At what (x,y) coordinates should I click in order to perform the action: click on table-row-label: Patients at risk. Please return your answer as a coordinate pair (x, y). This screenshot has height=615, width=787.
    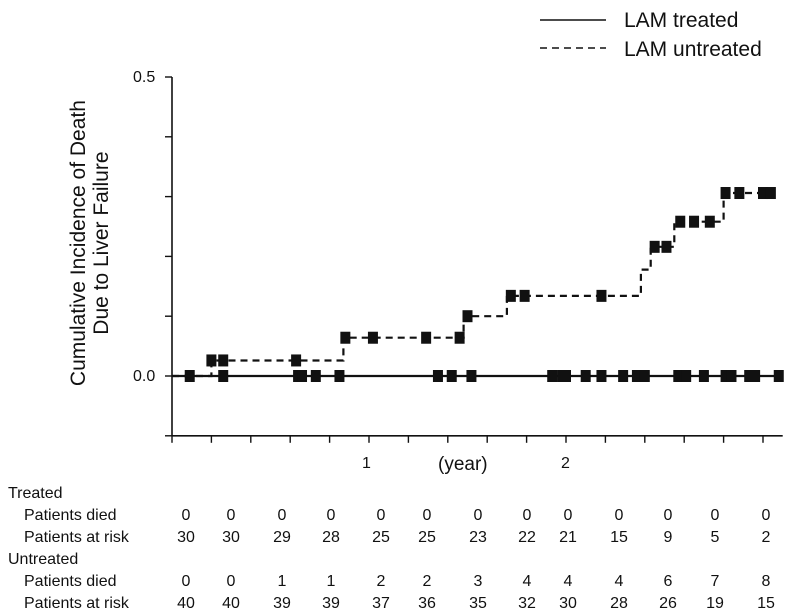
    Looking at the image, I should click on (76, 603).